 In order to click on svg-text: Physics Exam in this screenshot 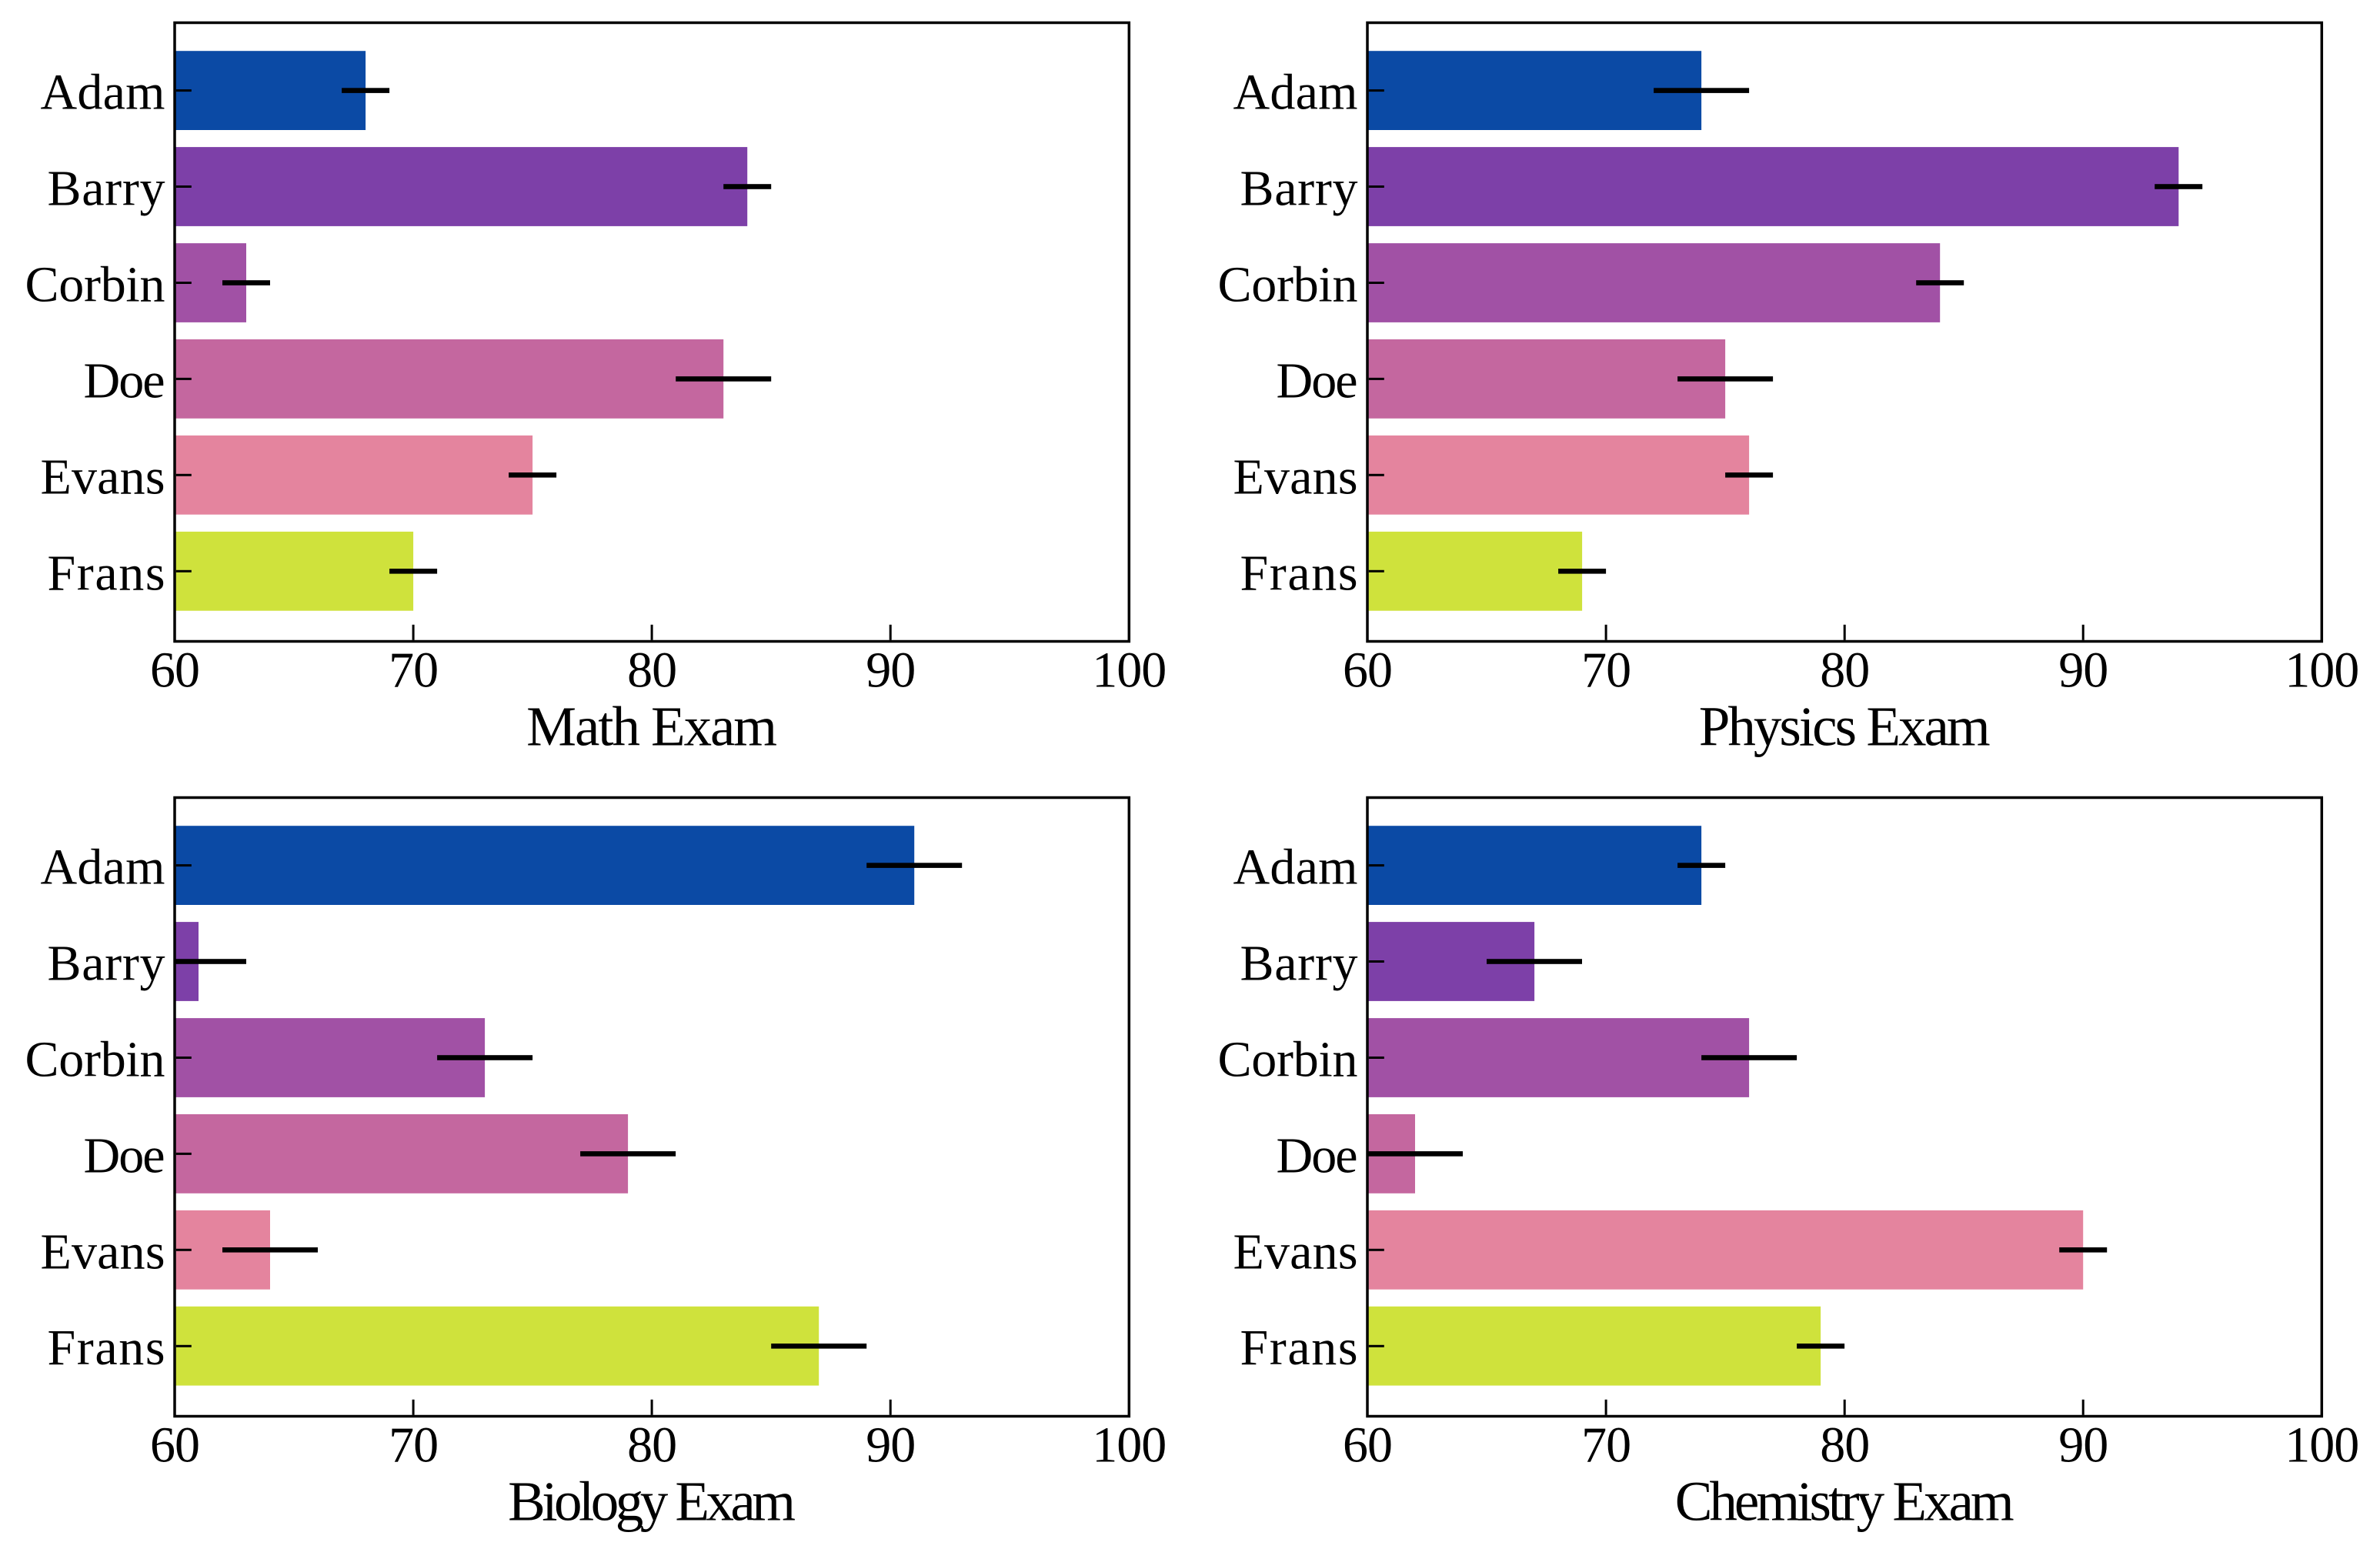, I will do `click(1845, 727)`.